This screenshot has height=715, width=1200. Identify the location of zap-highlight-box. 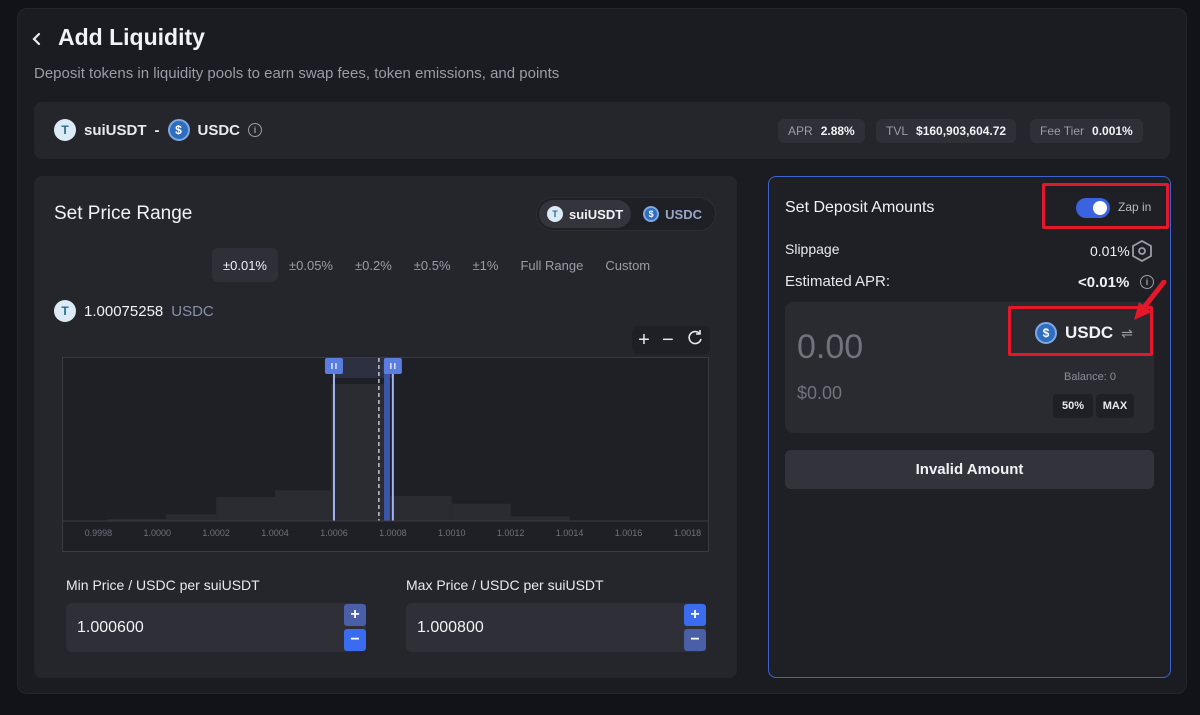
(1105, 206).